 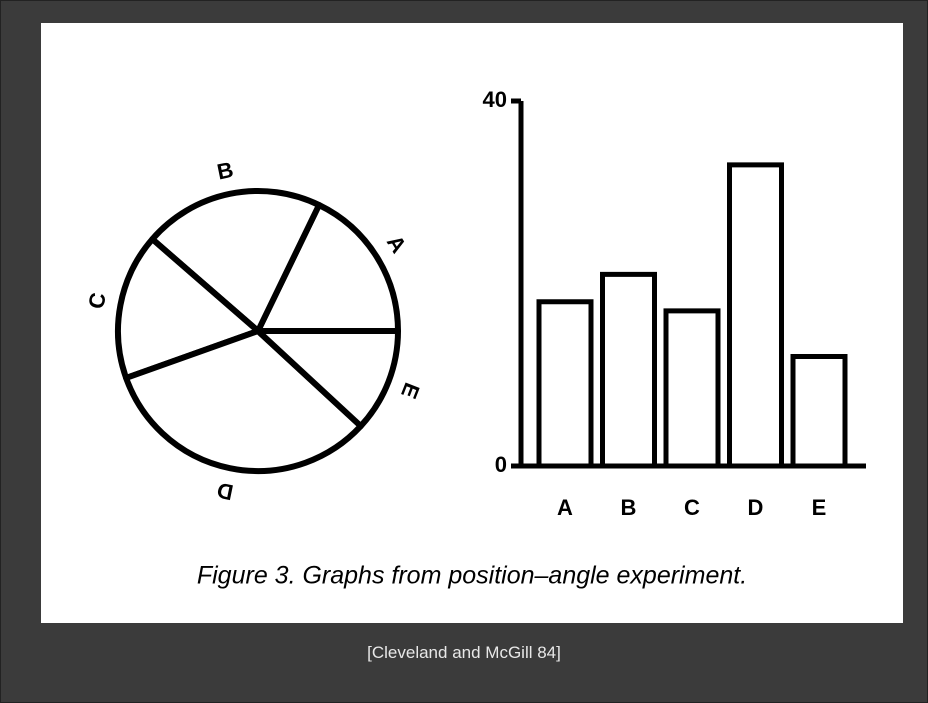 What do you see at coordinates (225, 492) in the screenshot?
I see `pie-label: D` at bounding box center [225, 492].